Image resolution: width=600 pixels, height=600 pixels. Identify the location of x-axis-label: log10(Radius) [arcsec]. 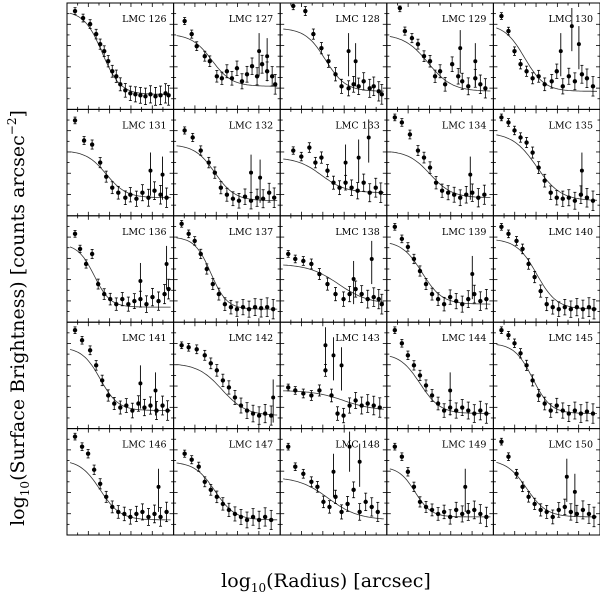
(326, 582).